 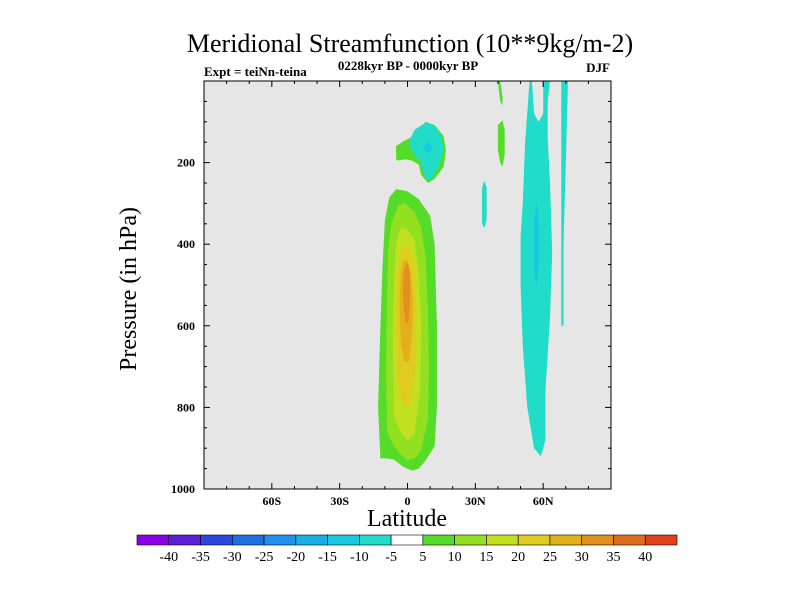 What do you see at coordinates (264, 557) in the screenshot?
I see `colorbar-label: -25` at bounding box center [264, 557].